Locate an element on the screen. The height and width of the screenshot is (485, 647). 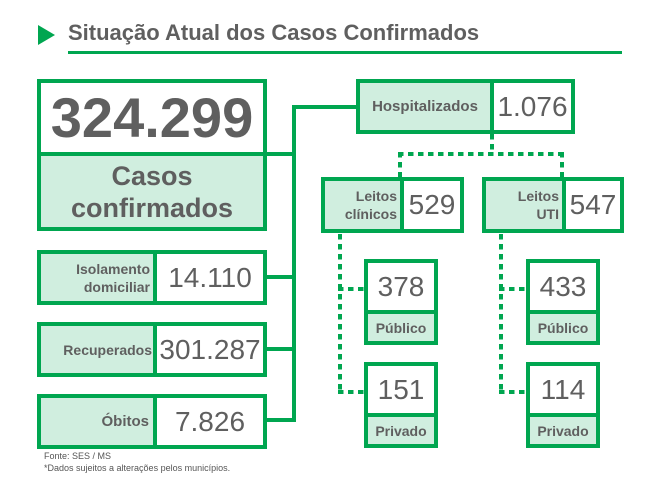
clinical-public-card: 378 Público is located at coordinates (401, 302).